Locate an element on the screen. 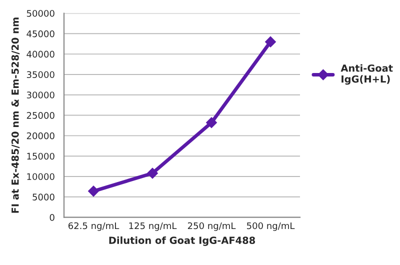  y-tick-label: 35000 is located at coordinates (40, 74).